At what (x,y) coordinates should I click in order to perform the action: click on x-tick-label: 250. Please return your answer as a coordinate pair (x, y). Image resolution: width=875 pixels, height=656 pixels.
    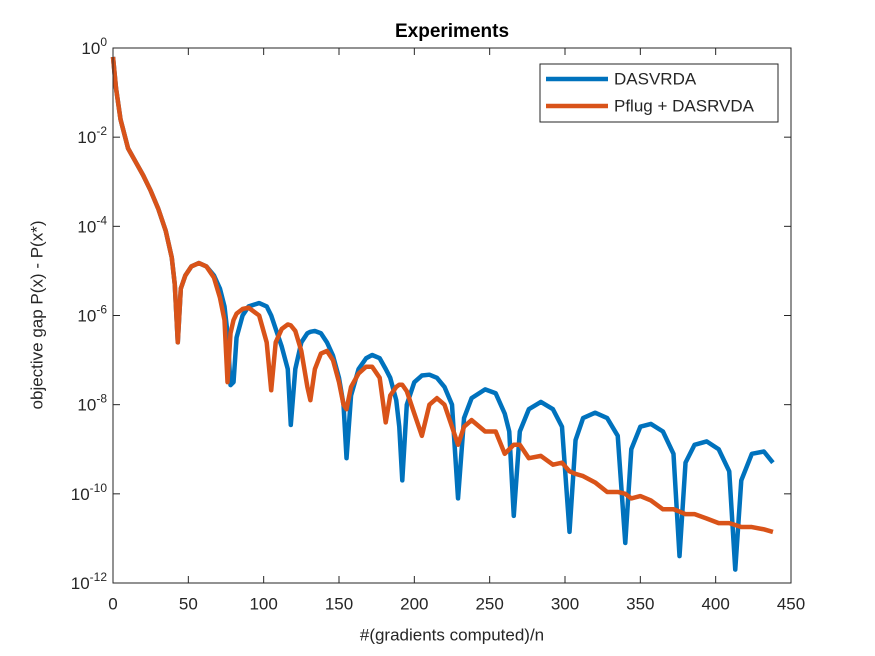
    Looking at the image, I should click on (489, 603).